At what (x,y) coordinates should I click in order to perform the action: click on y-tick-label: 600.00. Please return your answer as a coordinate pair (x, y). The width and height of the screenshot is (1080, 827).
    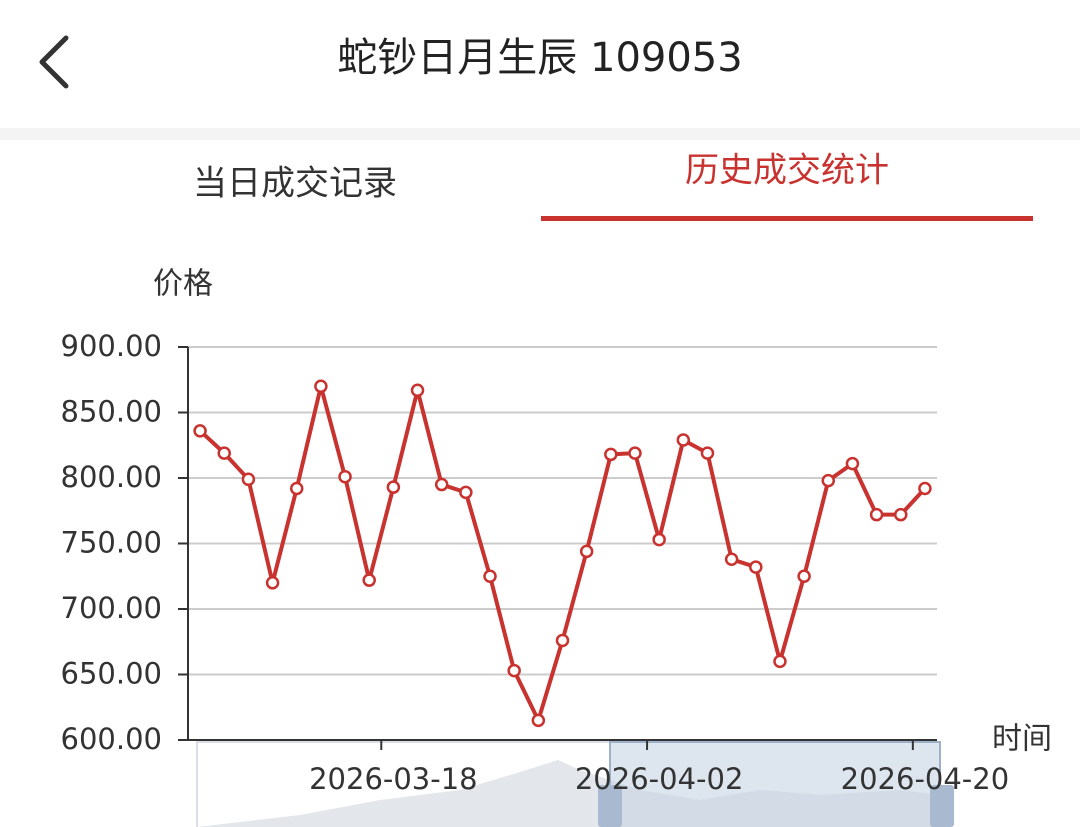
    Looking at the image, I should click on (111, 739).